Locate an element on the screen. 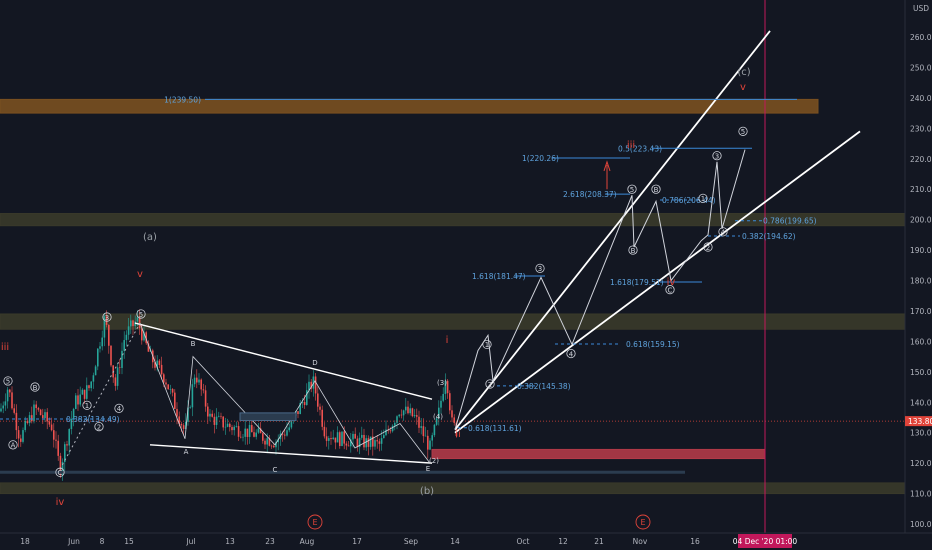 The height and width of the screenshot is (550, 932). price-tick-190: 190.00 is located at coordinates (921, 250).